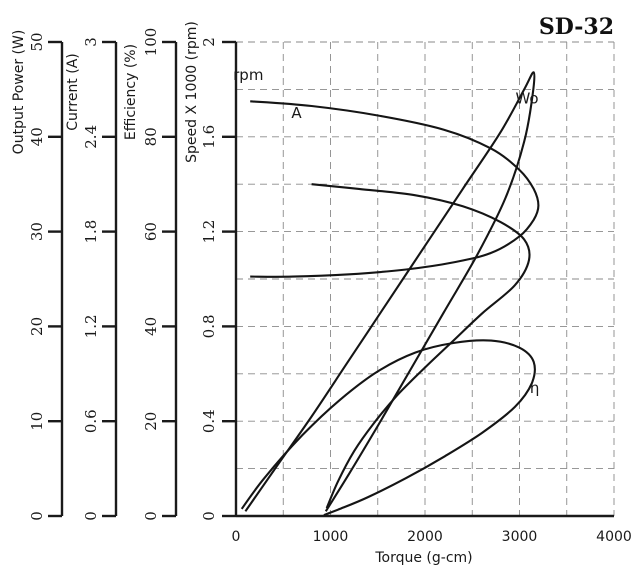 This screenshot has height=570, width=636. I want to click on curve-label-eta: η, so click(535, 388).